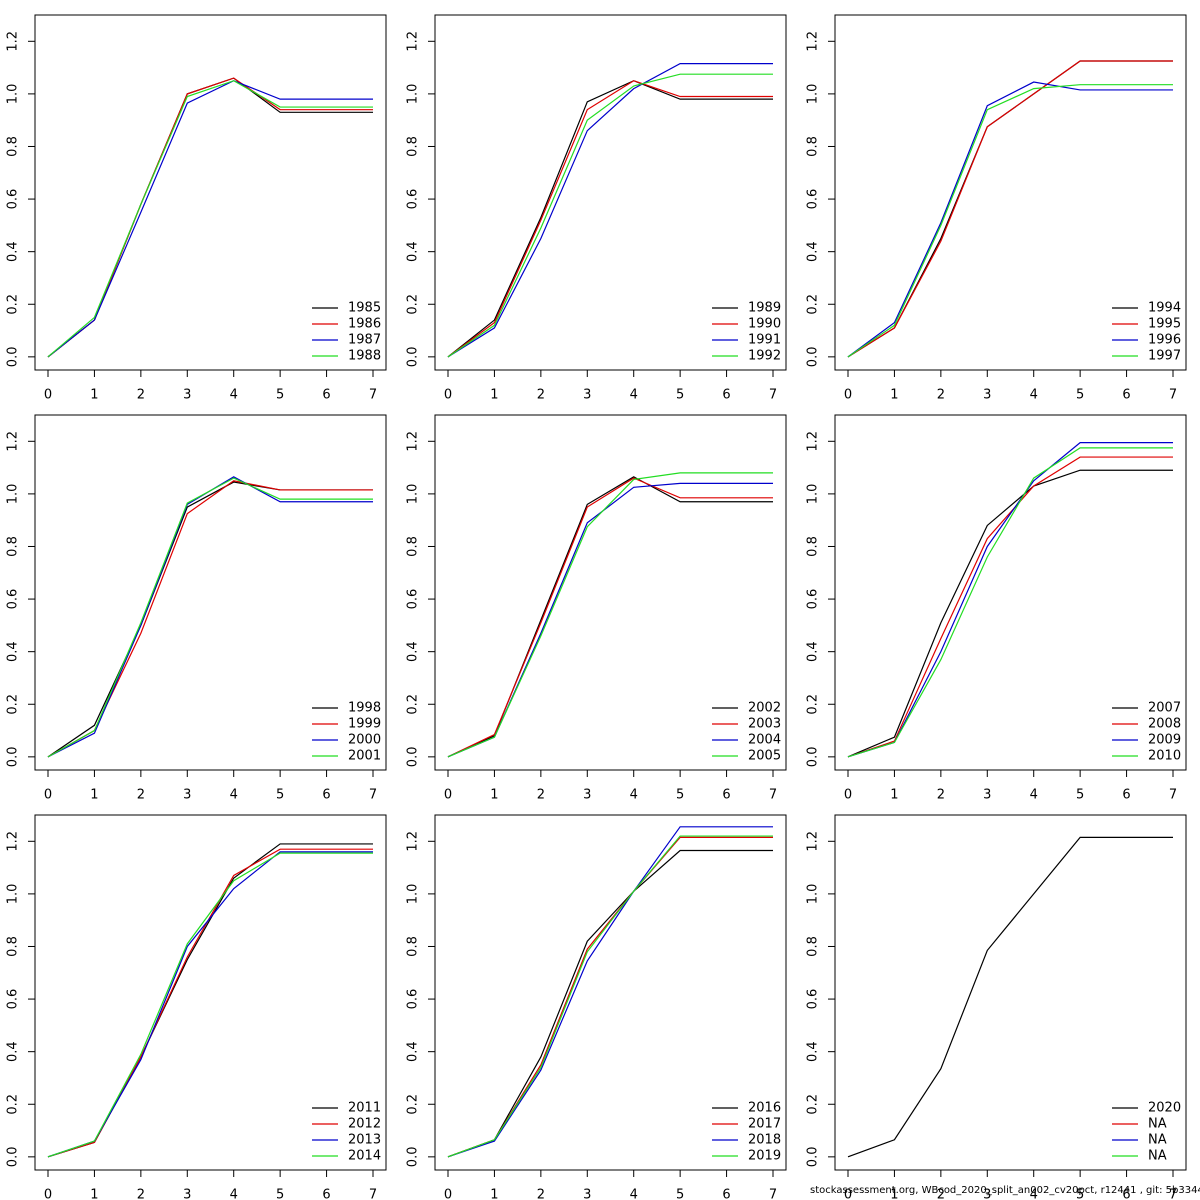 The image size is (1200, 1200). I want to click on legend-label: NA, so click(1157, 1124).